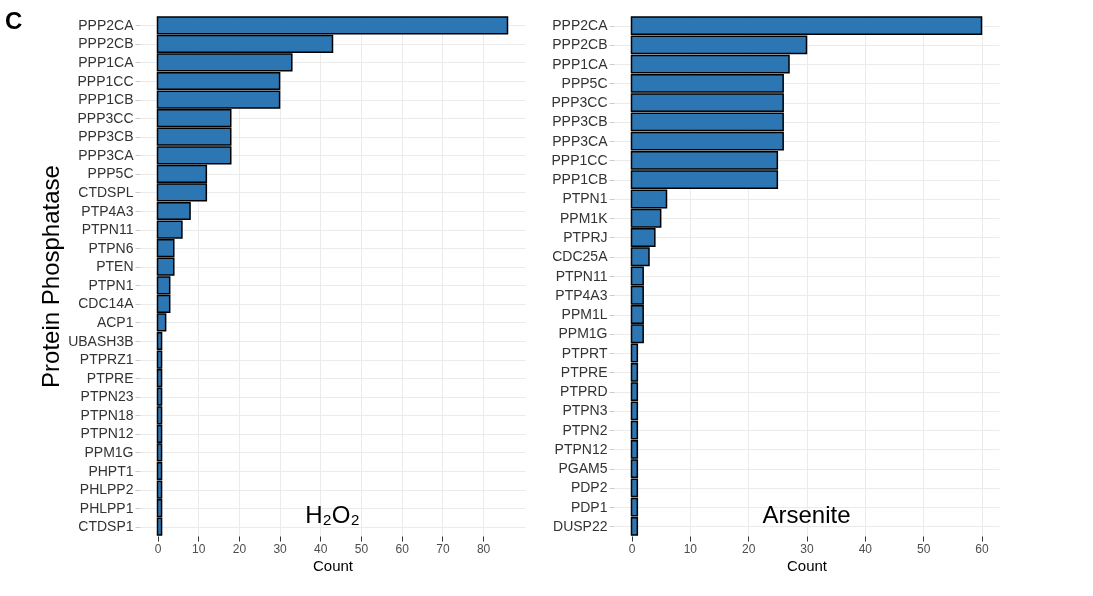 The image size is (1093, 596). What do you see at coordinates (107, 396) in the screenshot?
I see `y-tick-label: PTPN23` at bounding box center [107, 396].